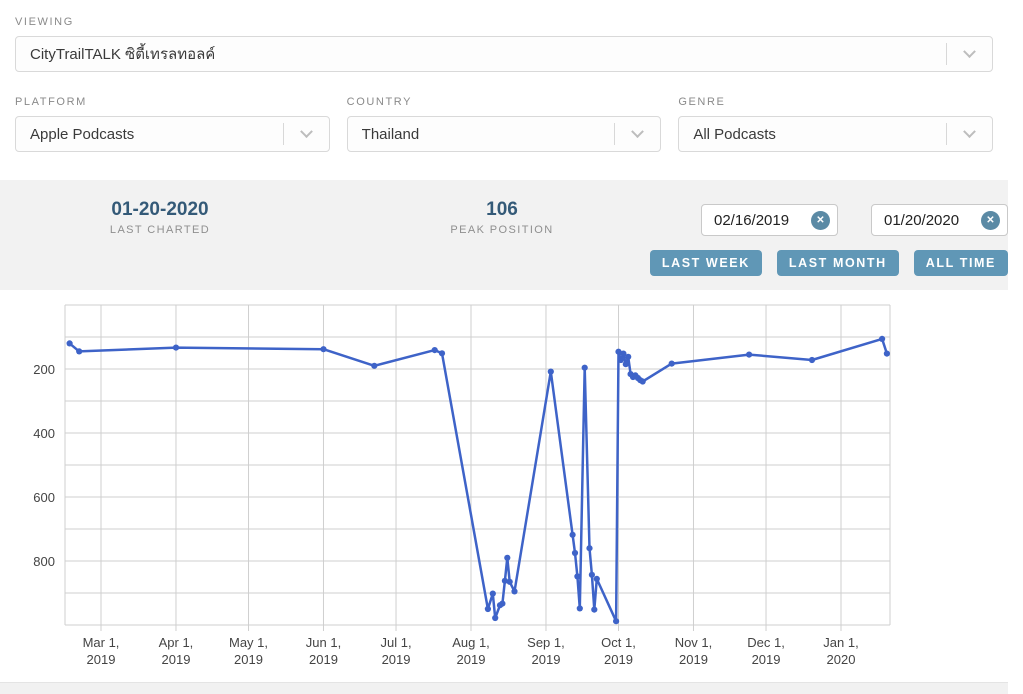  I want to click on date-range-controls: 02/16/2019 ✕ 01/20/2020 ✕, so click(854, 220).